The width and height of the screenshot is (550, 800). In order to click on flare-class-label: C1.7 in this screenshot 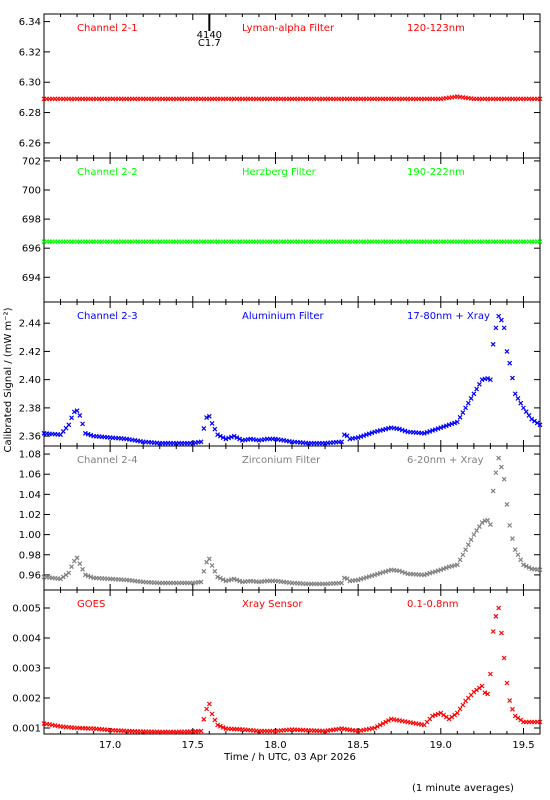, I will do `click(209, 43)`.